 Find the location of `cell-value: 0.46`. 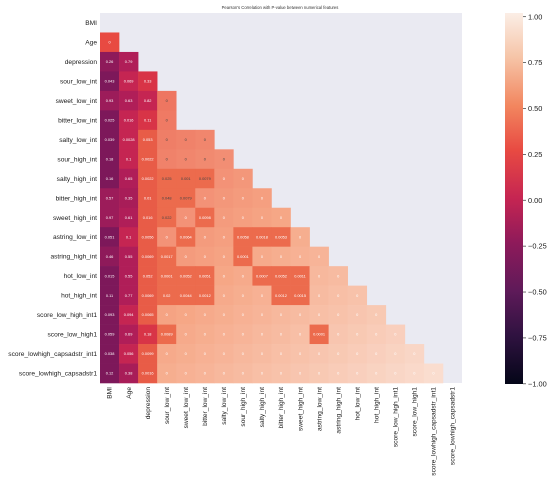

cell-value: 0.46 is located at coordinates (110, 256).